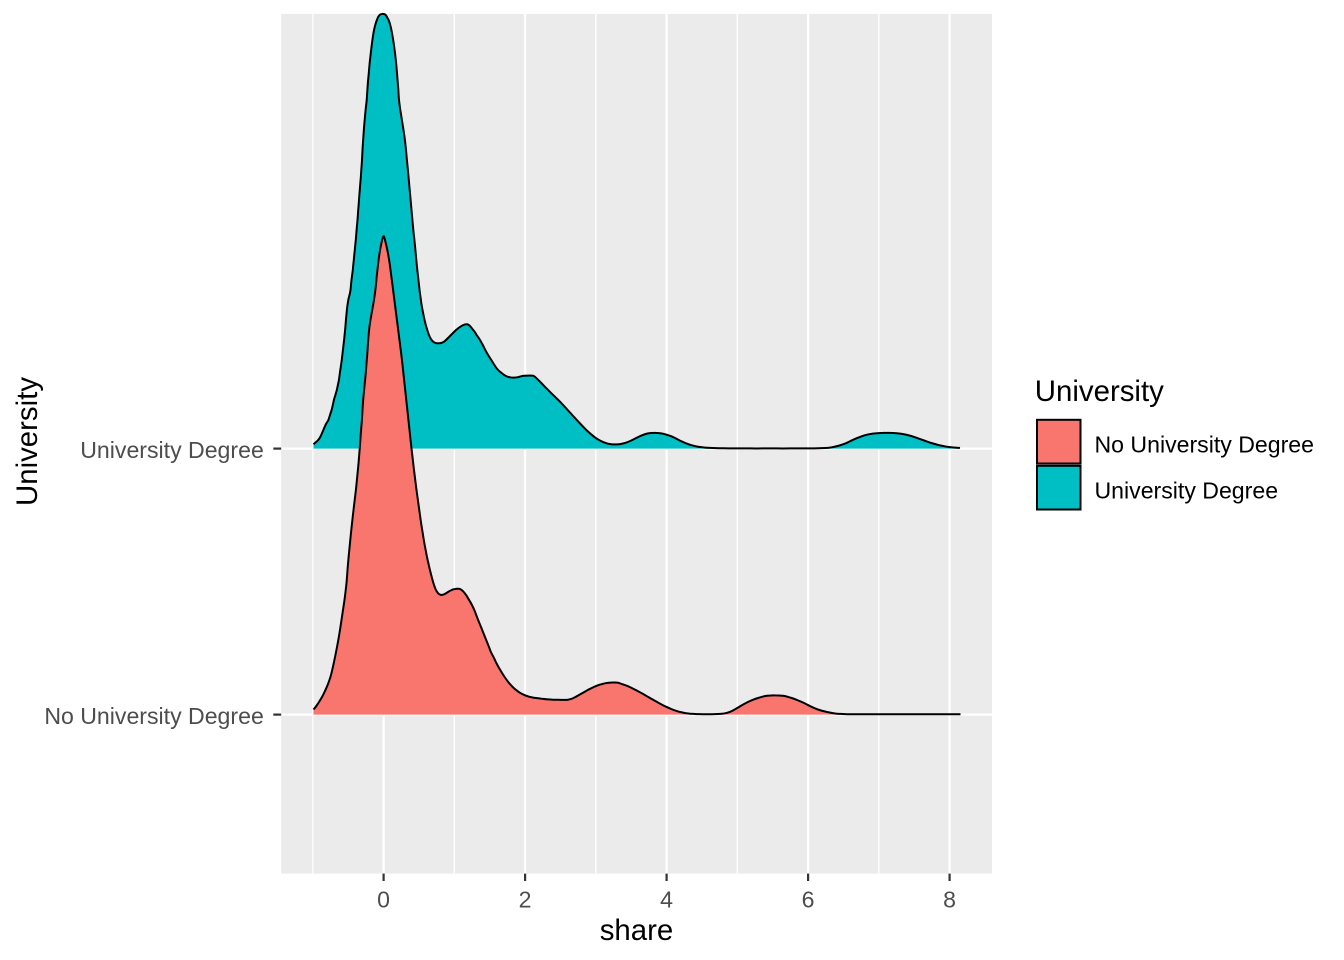  What do you see at coordinates (525, 899) in the screenshot?
I see `svg-text: 2` at bounding box center [525, 899].